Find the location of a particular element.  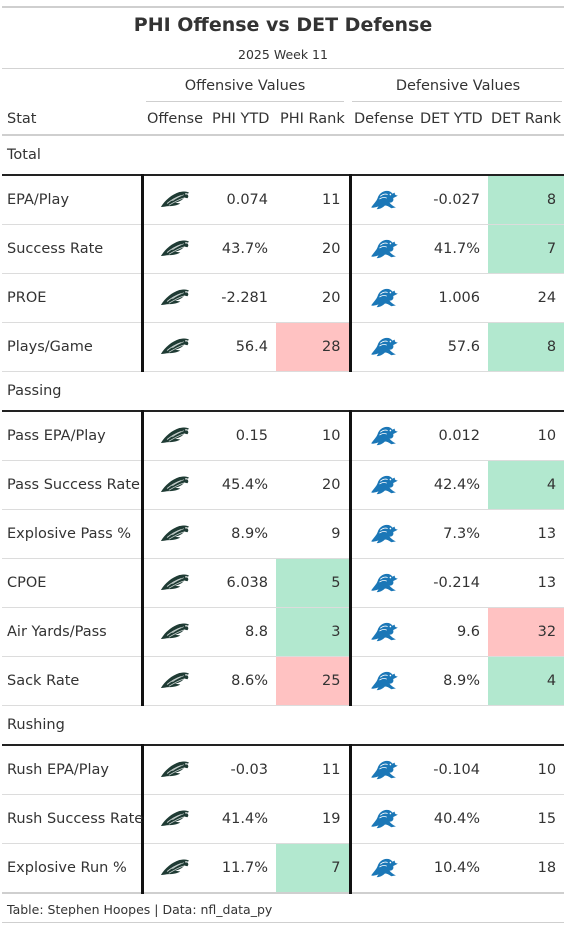

phi-ytd-value: 11.7% is located at coordinates (241, 868).